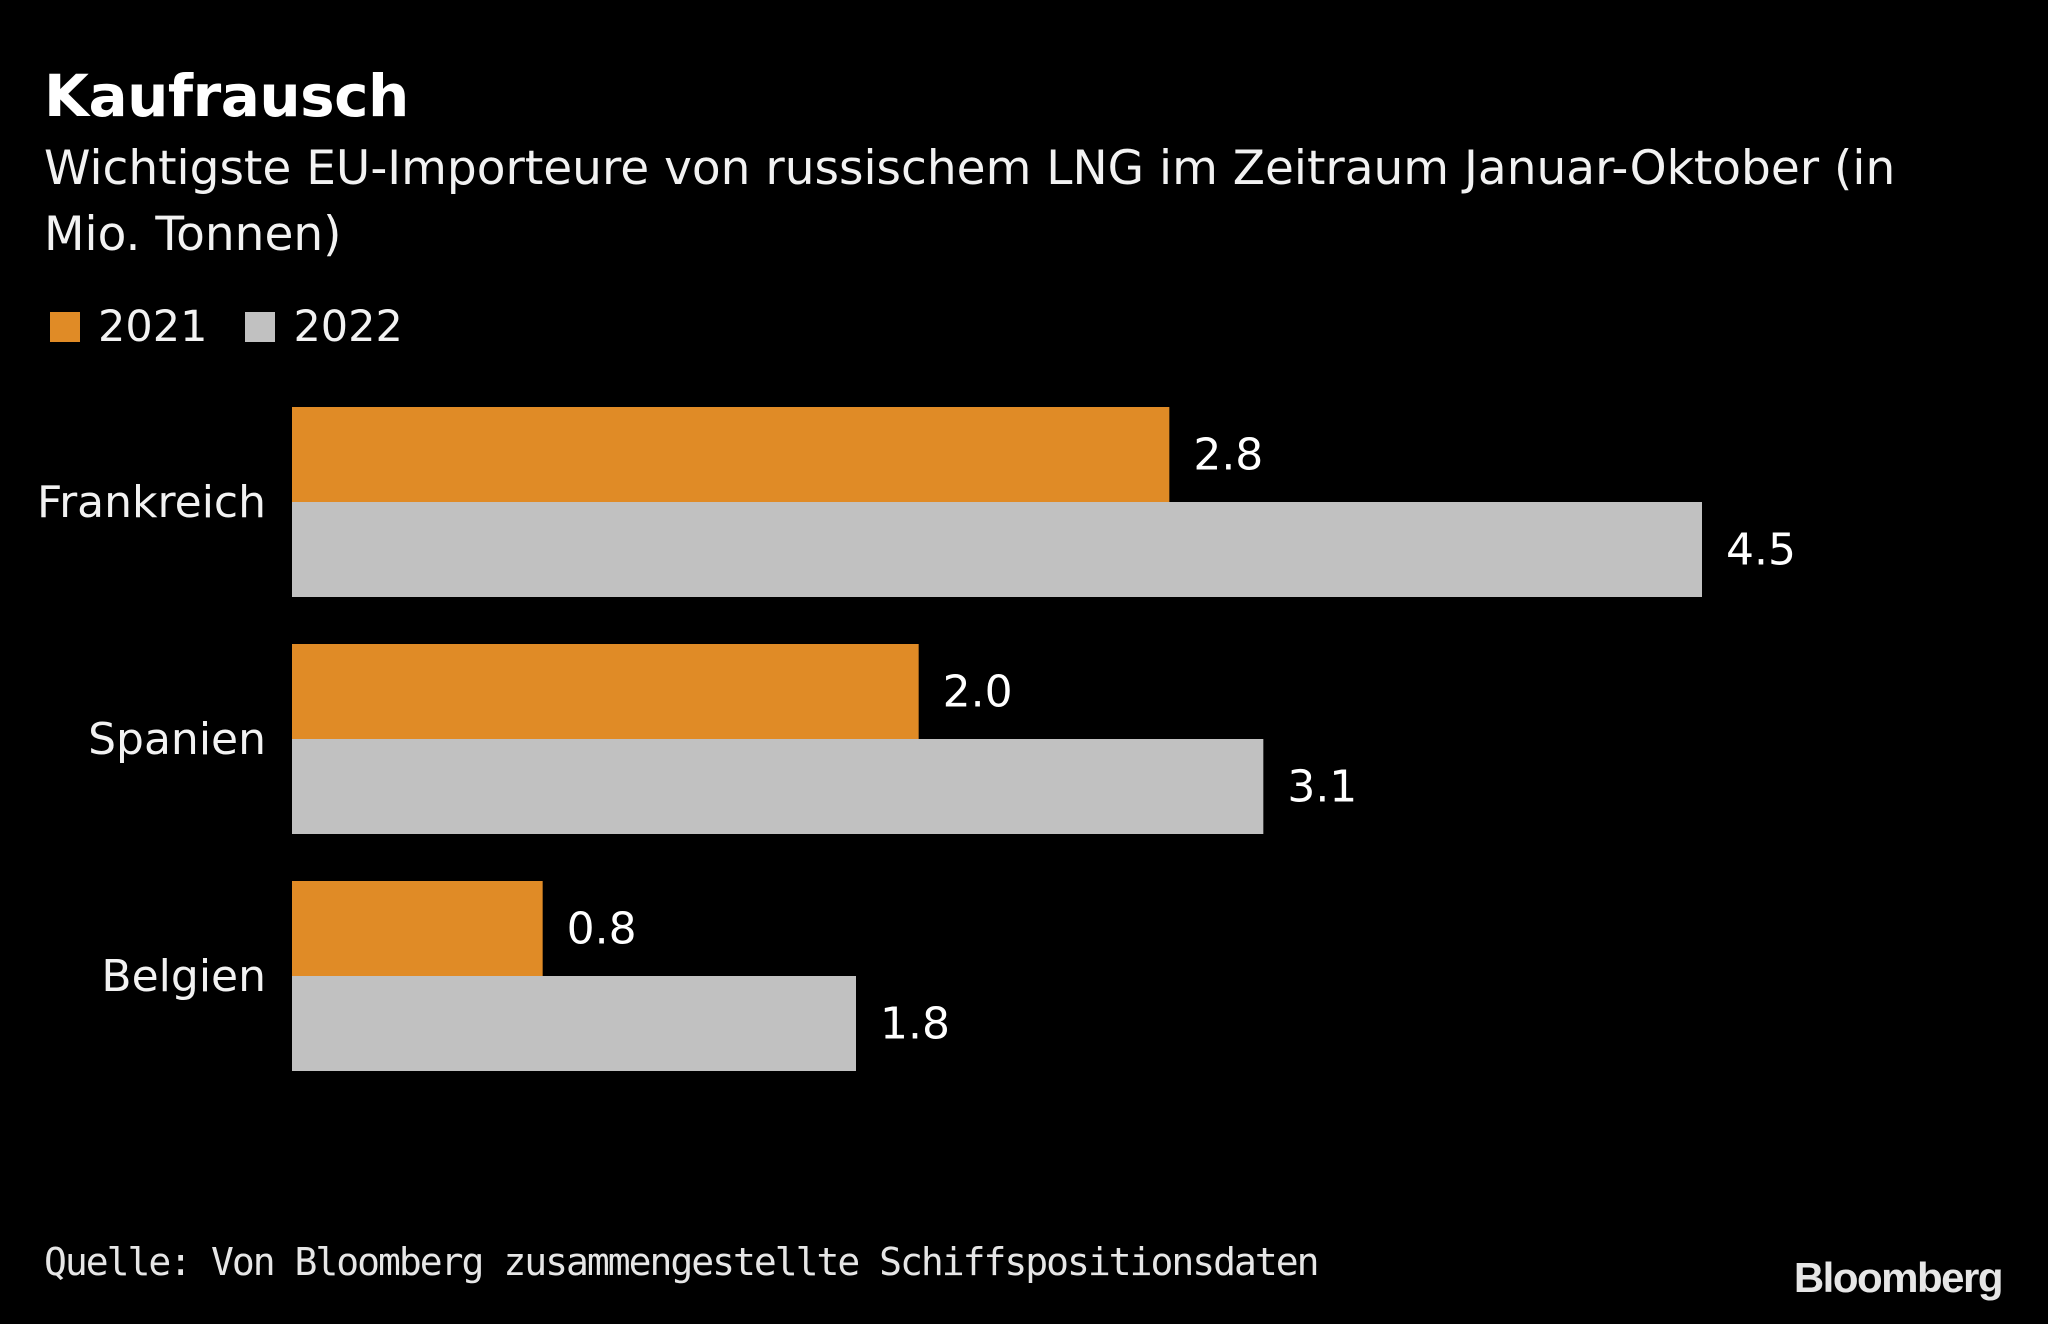 Image resolution: width=2048 pixels, height=1324 pixels. I want to click on bar-spanien-2021, so click(605, 691).